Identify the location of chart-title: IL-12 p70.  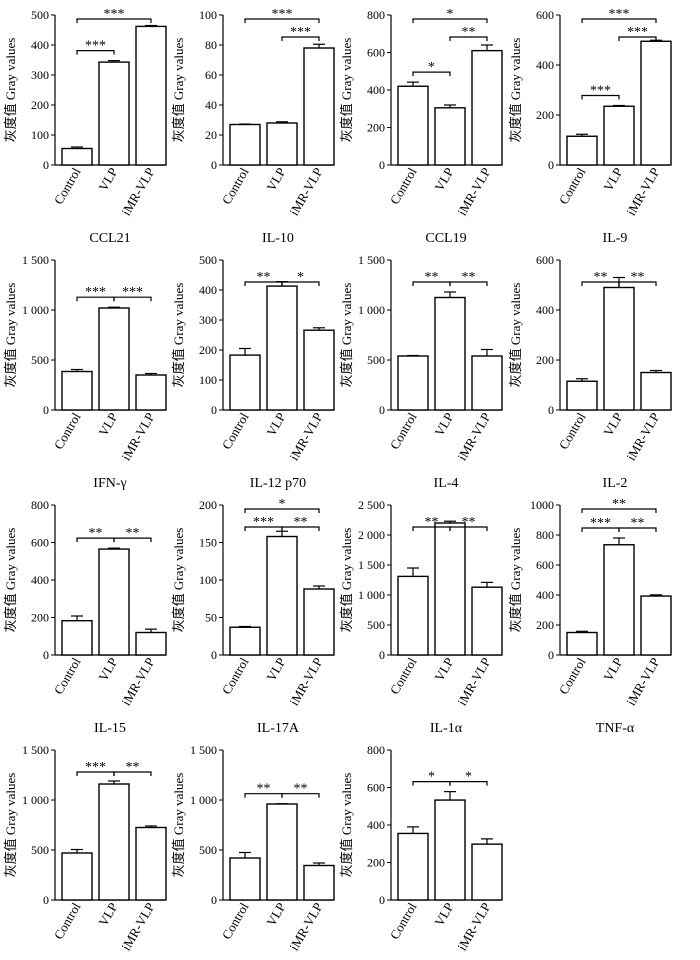
(278, 483).